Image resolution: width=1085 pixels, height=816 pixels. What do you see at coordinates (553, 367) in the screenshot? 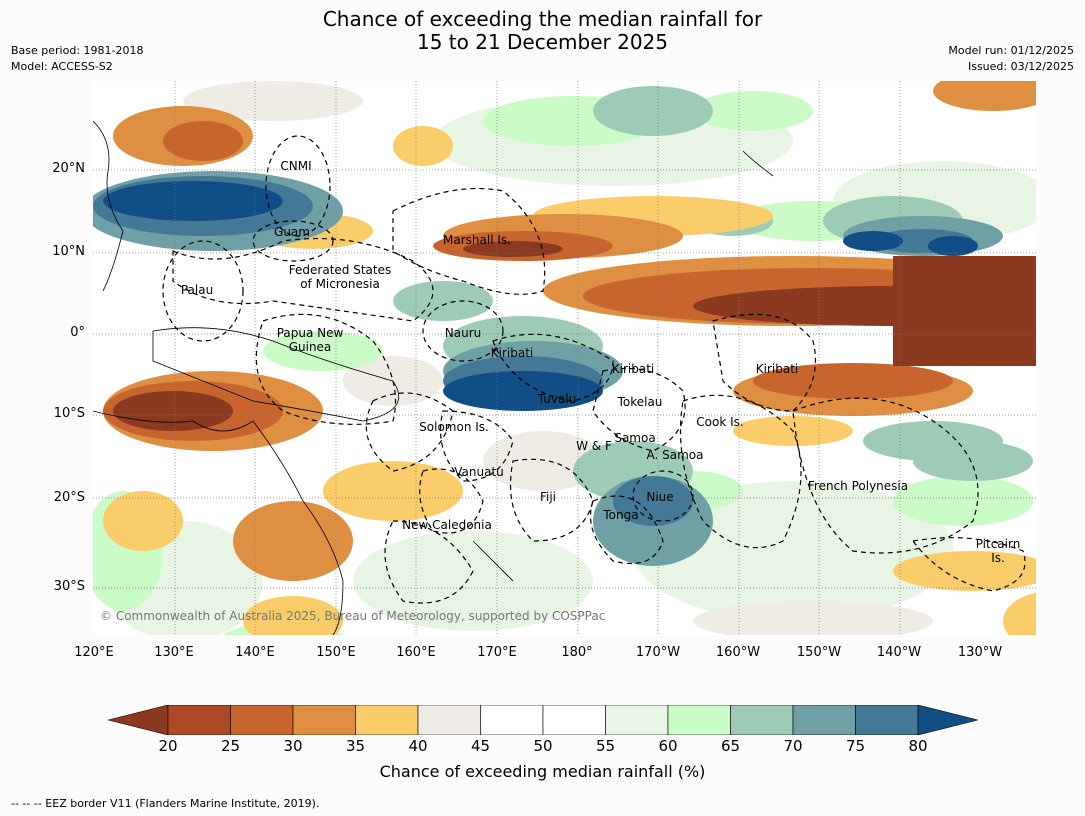
I see `eez-kiribati-gilbert` at bounding box center [553, 367].